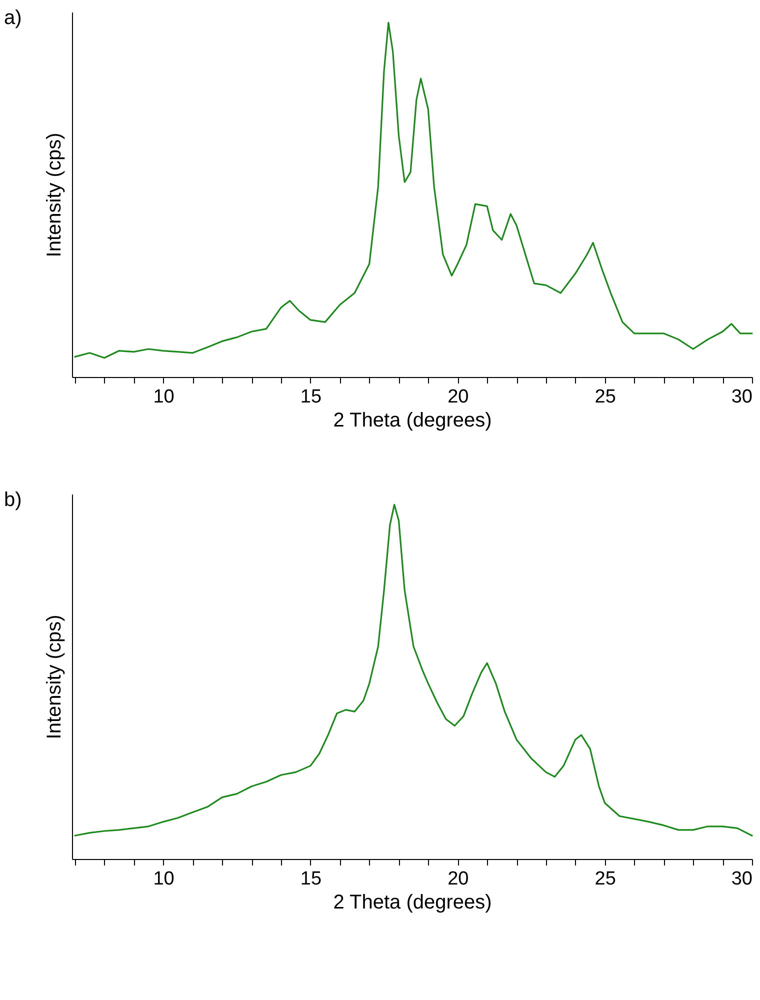 The width and height of the screenshot is (760, 1000). Describe the element at coordinates (13, 500) in the screenshot. I see `chart-title: b)` at that location.